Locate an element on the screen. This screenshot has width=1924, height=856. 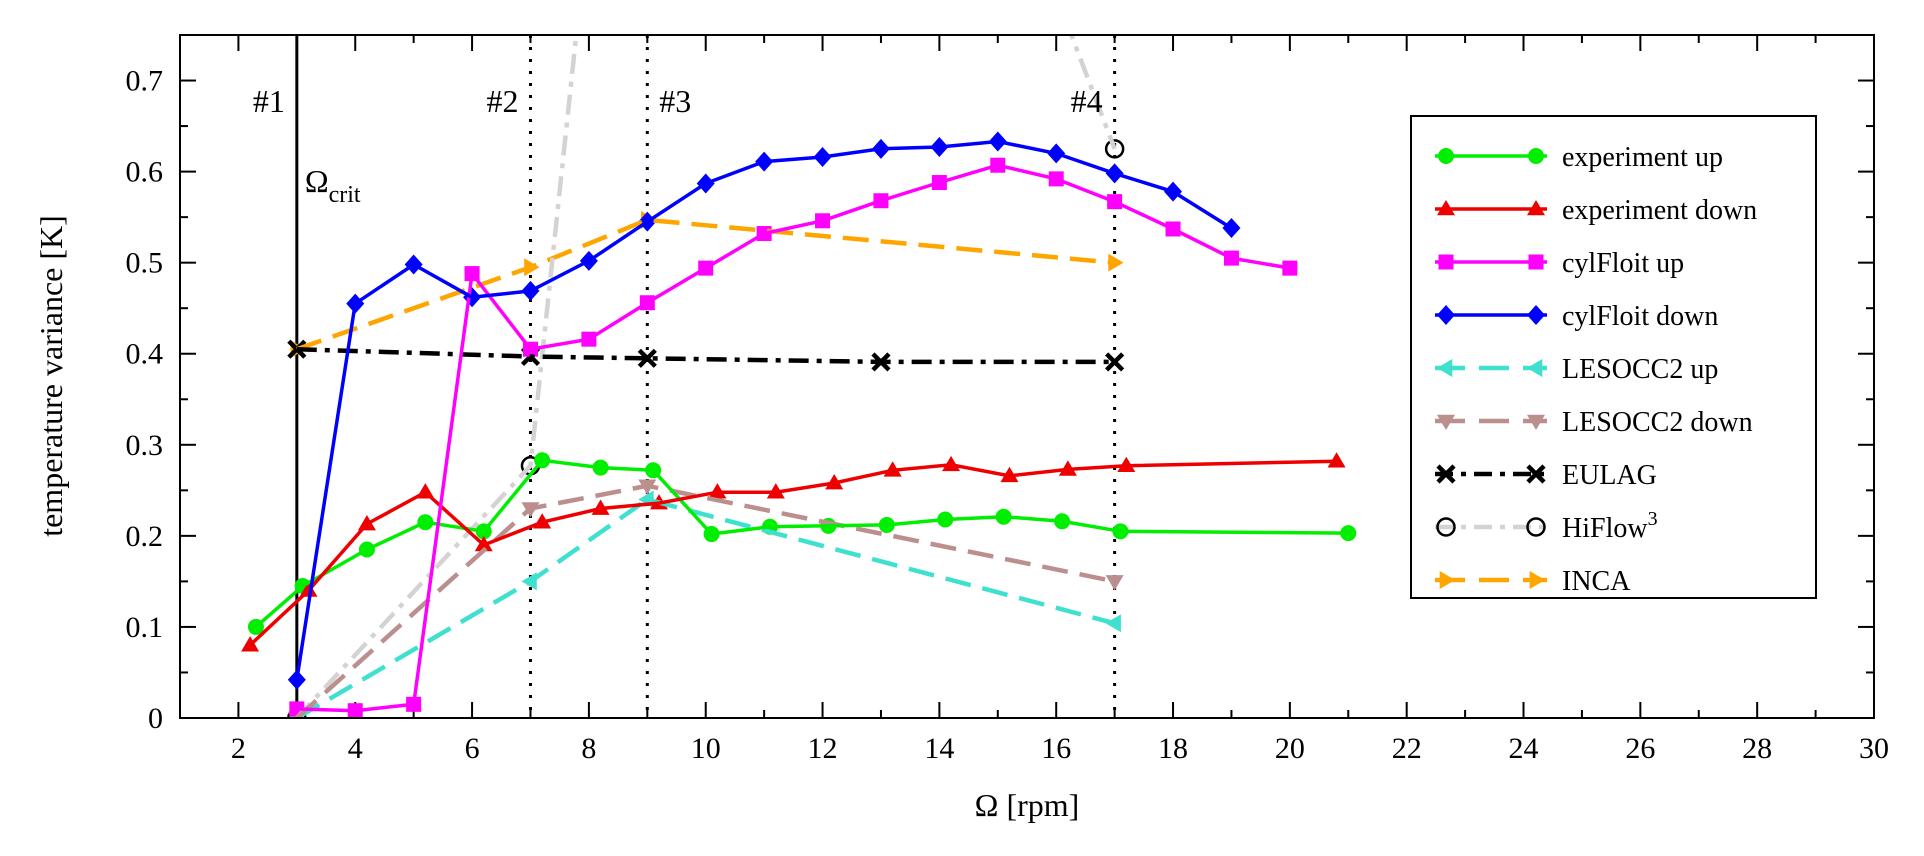
x-tick-label: 10 is located at coordinates (706, 748).